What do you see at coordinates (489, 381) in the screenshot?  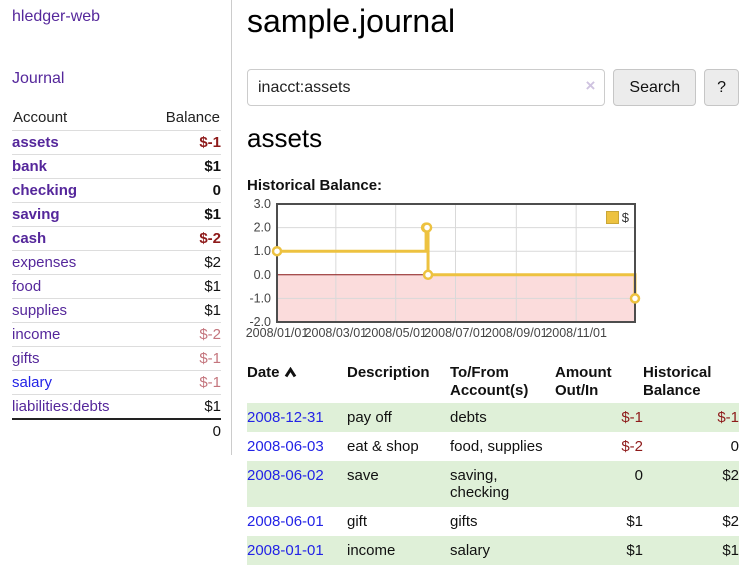 I see `col-accounts: To/From Account(s)` at bounding box center [489, 381].